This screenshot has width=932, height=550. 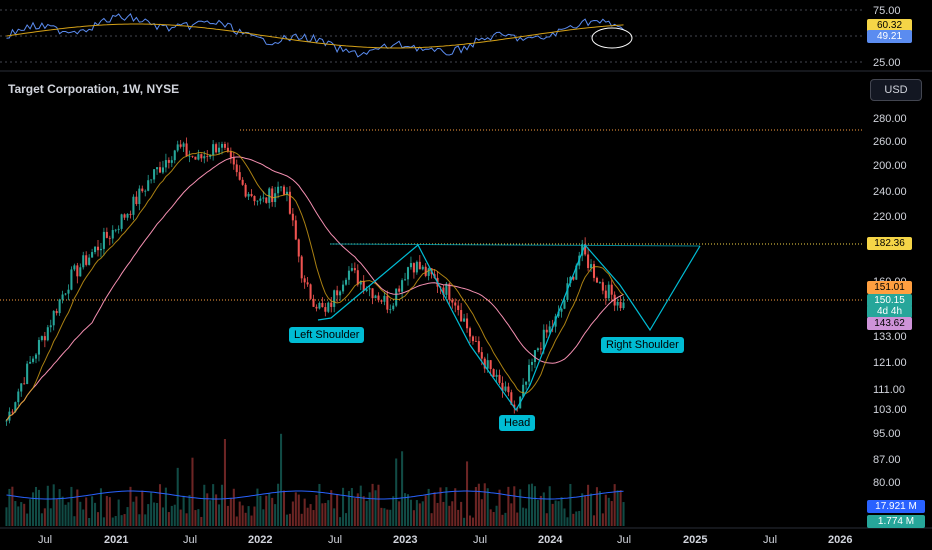 What do you see at coordinates (517, 423) in the screenshot?
I see `head-label: Head` at bounding box center [517, 423].